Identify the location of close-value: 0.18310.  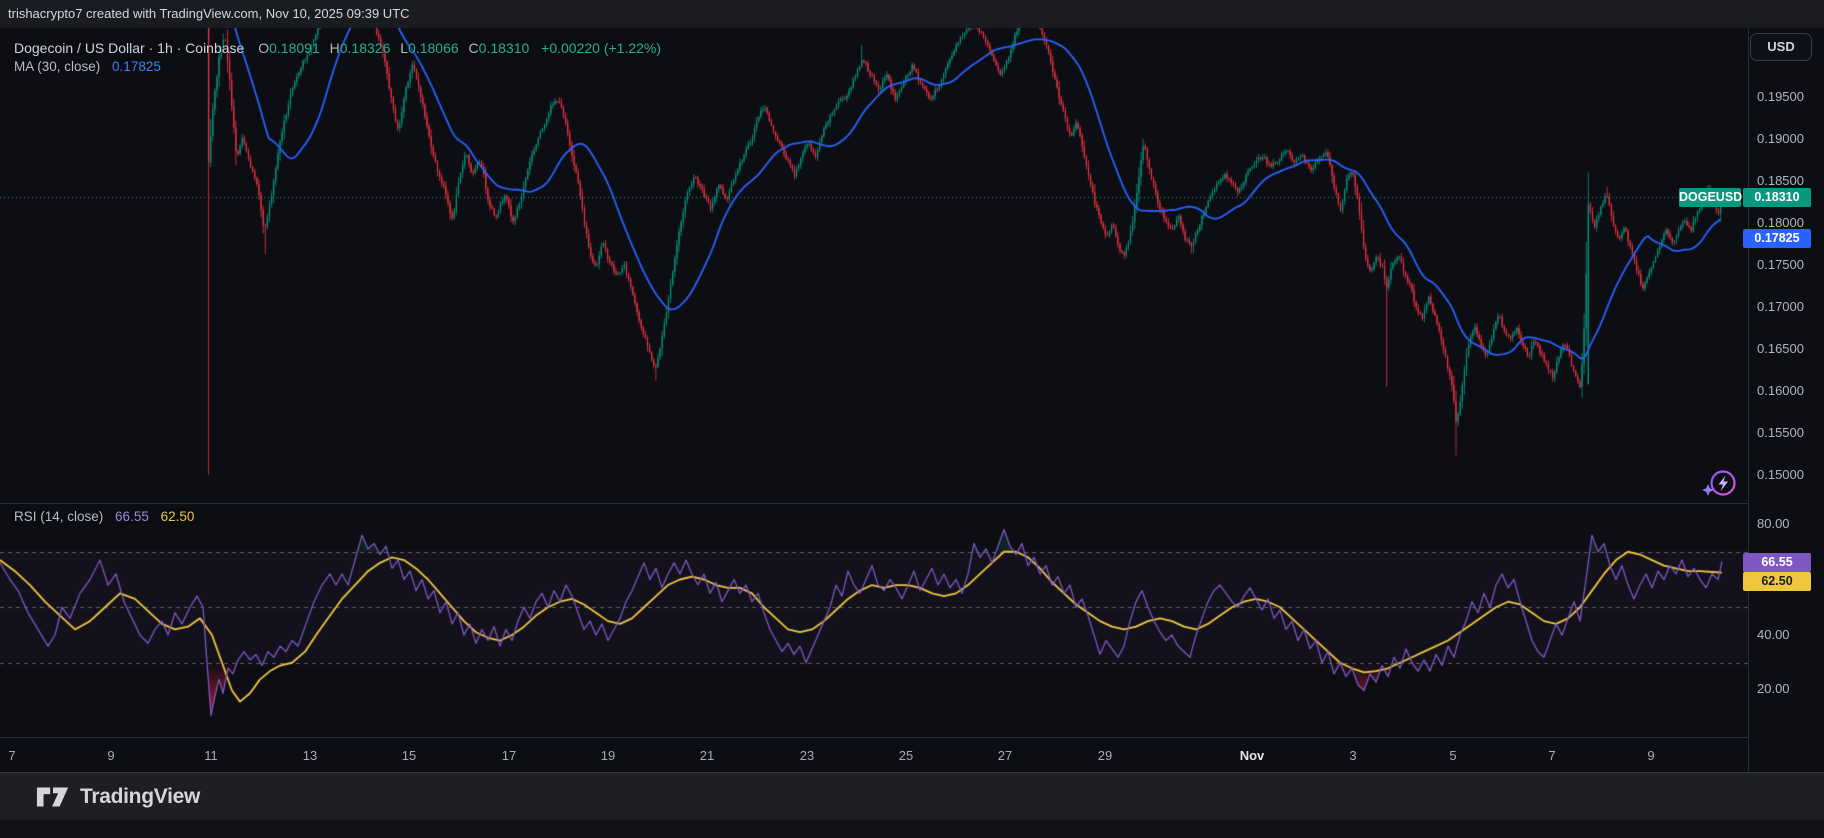
(504, 48).